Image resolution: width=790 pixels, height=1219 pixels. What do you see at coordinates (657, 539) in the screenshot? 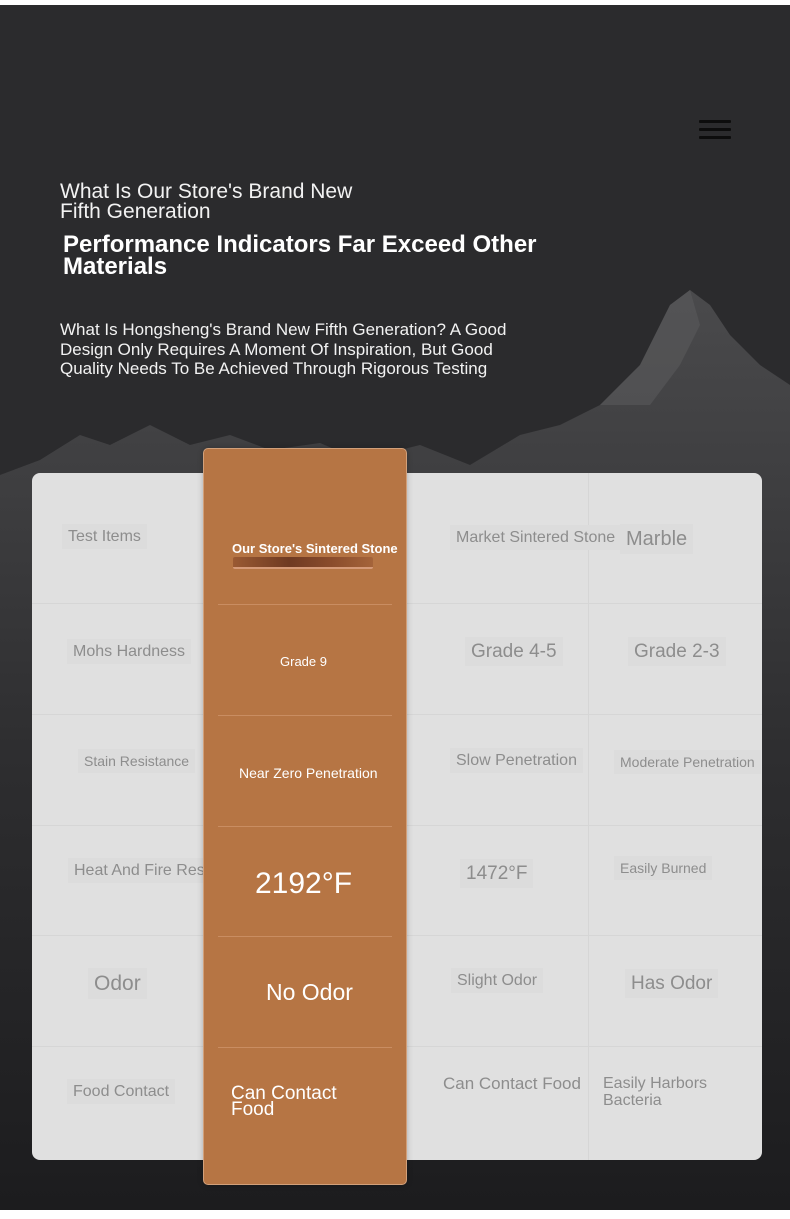
I see `header-marble: Marble` at bounding box center [657, 539].